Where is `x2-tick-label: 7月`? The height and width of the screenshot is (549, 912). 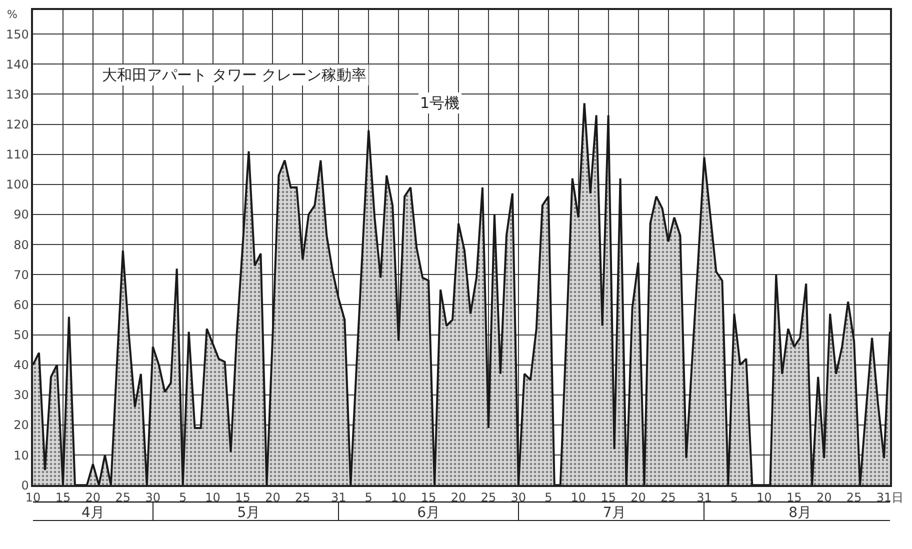
x2-tick-label: 7月 is located at coordinates (614, 512).